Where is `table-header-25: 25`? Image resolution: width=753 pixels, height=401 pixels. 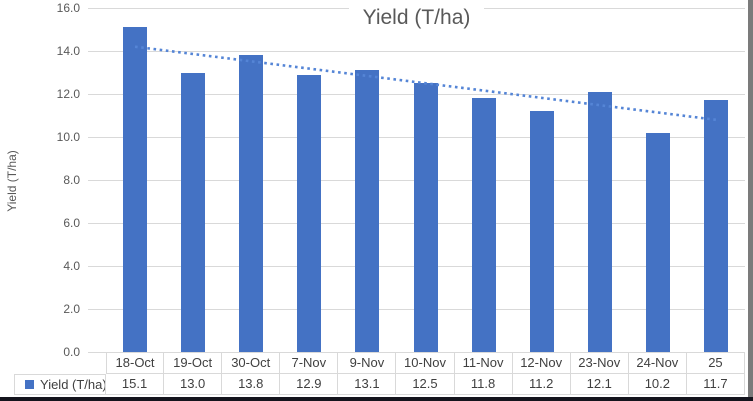 table-header-25: 25 is located at coordinates (715, 363).